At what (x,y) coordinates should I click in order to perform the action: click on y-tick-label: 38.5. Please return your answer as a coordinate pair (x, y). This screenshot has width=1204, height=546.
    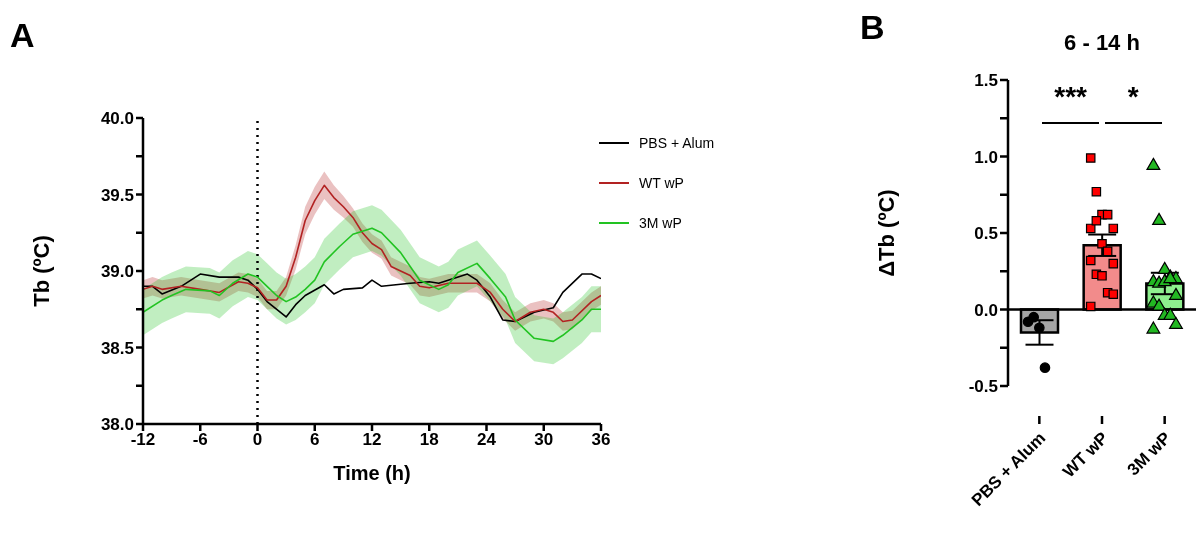
    Looking at the image, I should click on (117, 348).